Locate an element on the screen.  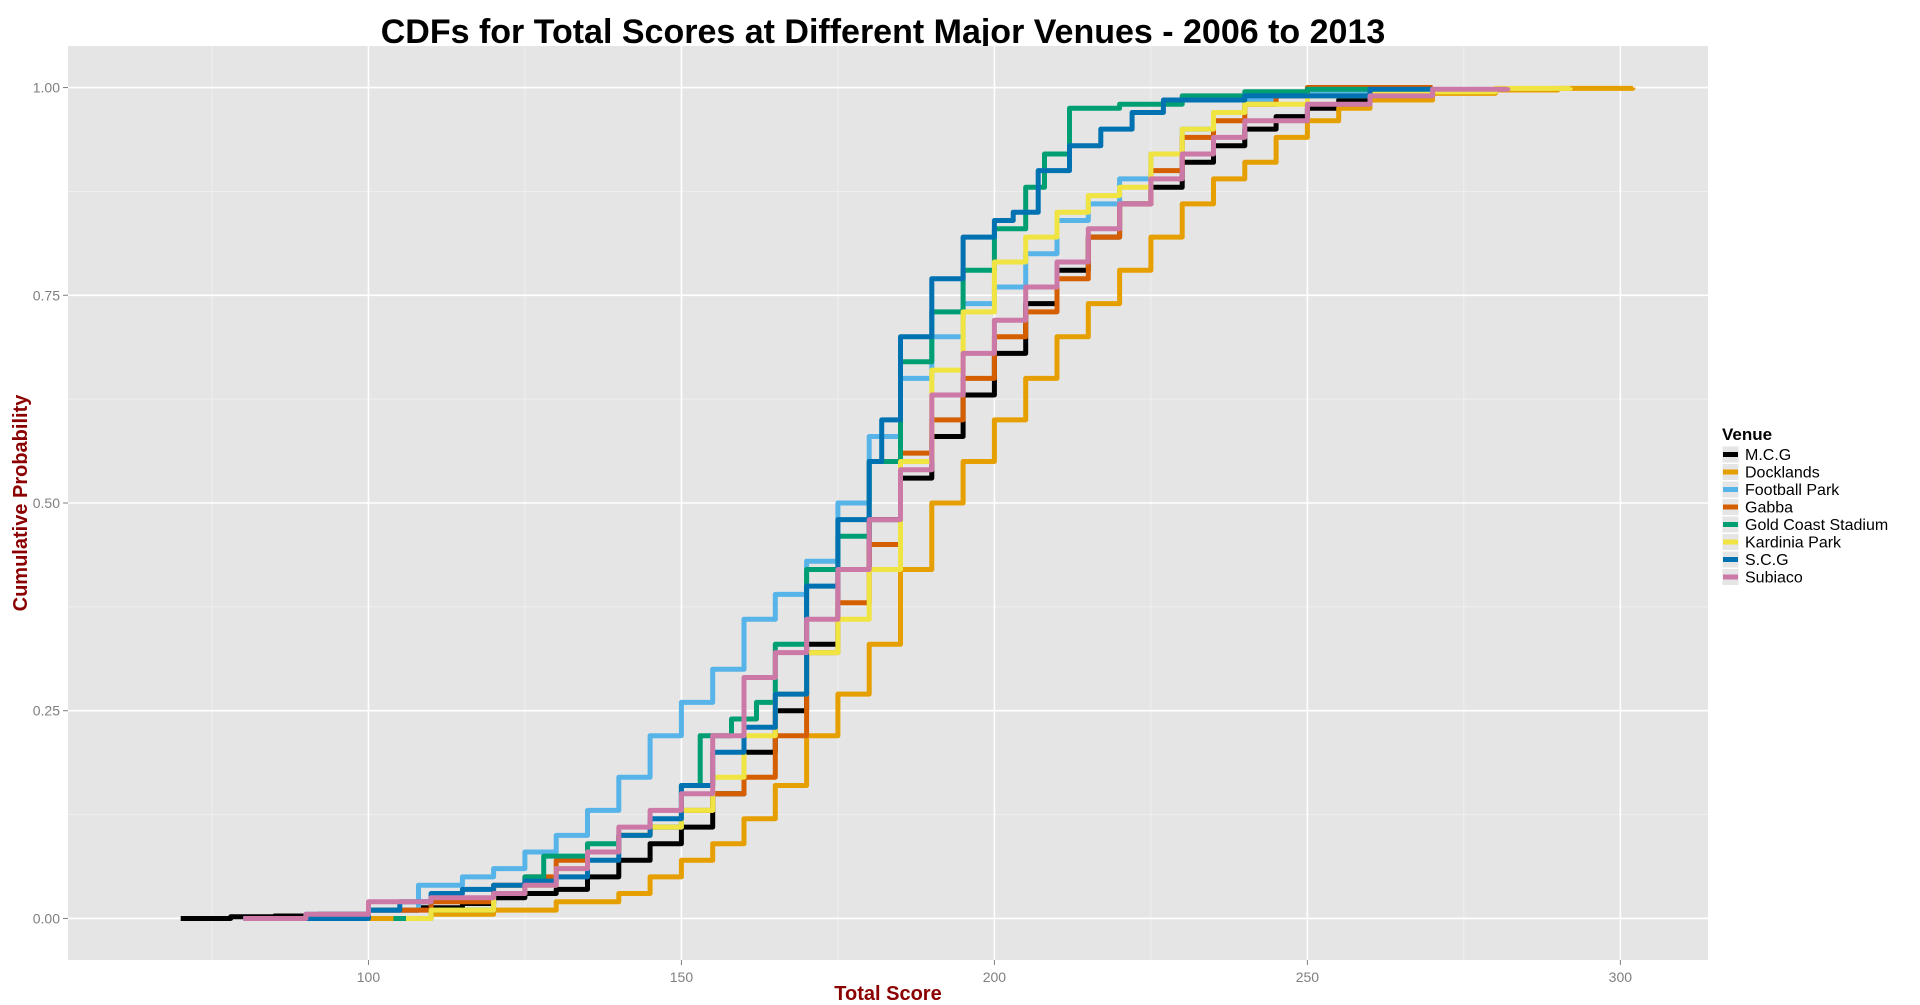
x-axis-ticks: 100 150 200 250 300 is located at coordinates (994, 972).